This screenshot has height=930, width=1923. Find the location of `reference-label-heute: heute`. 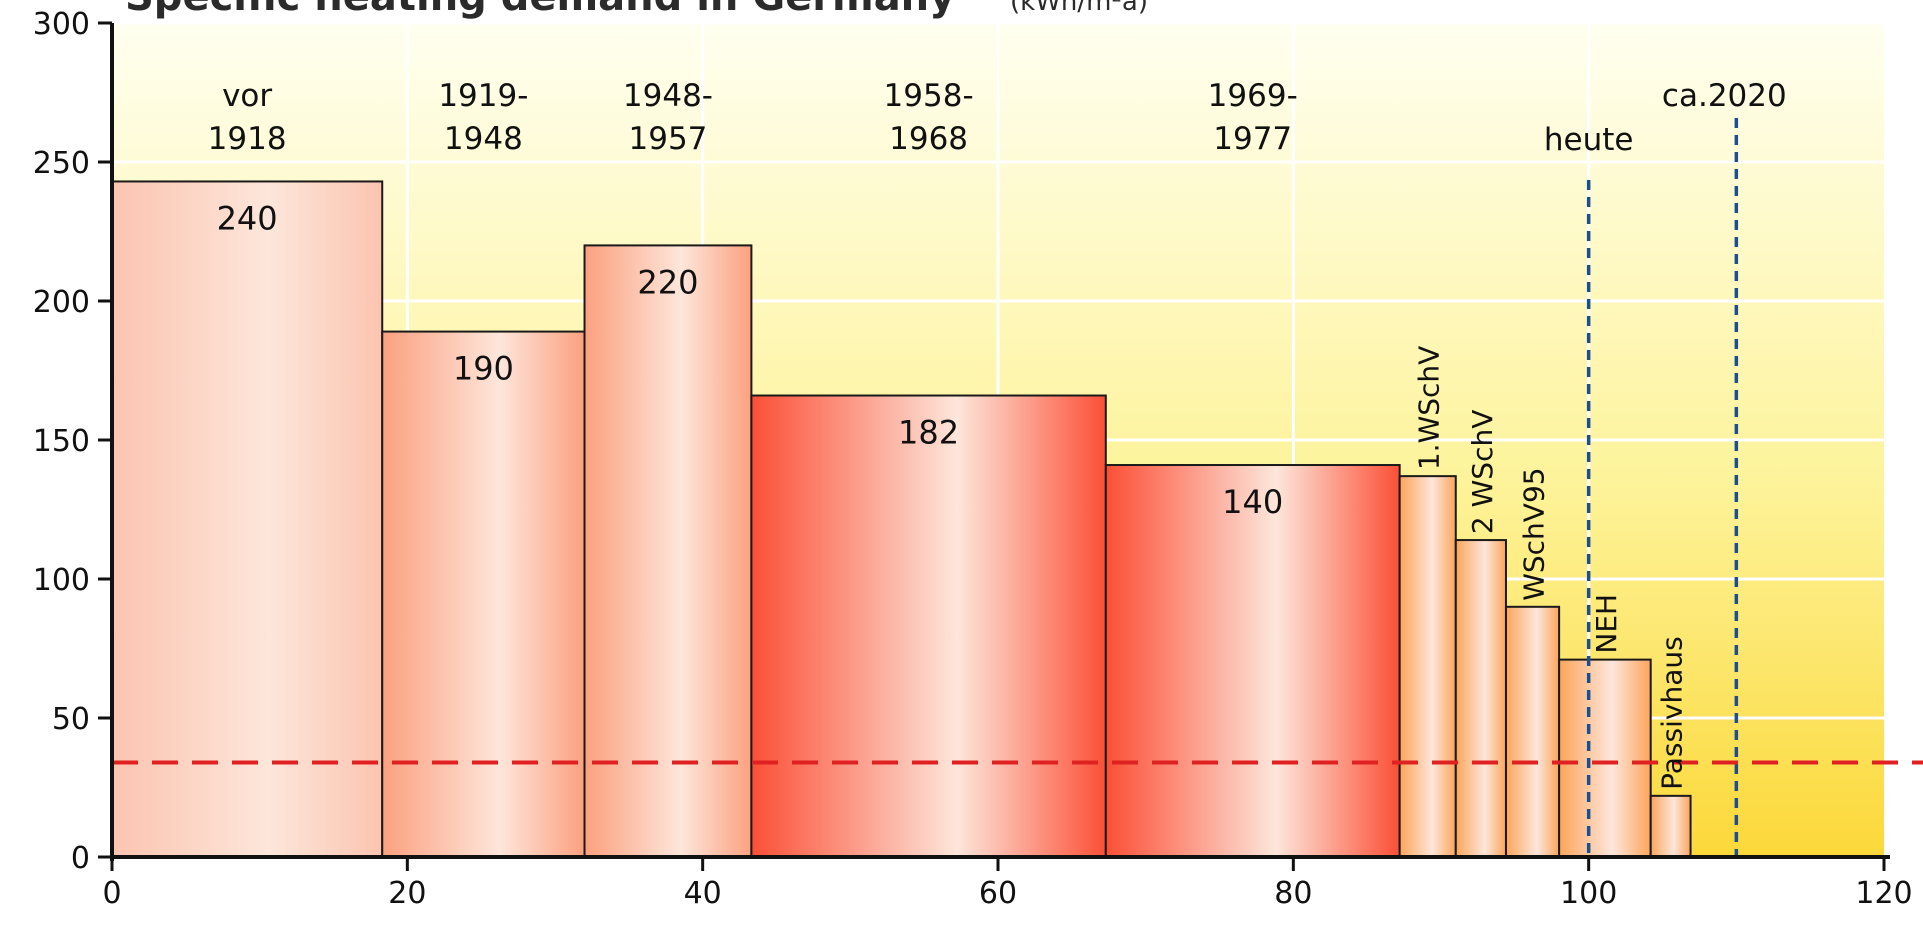

reference-label-heute: heute is located at coordinates (1589, 140).